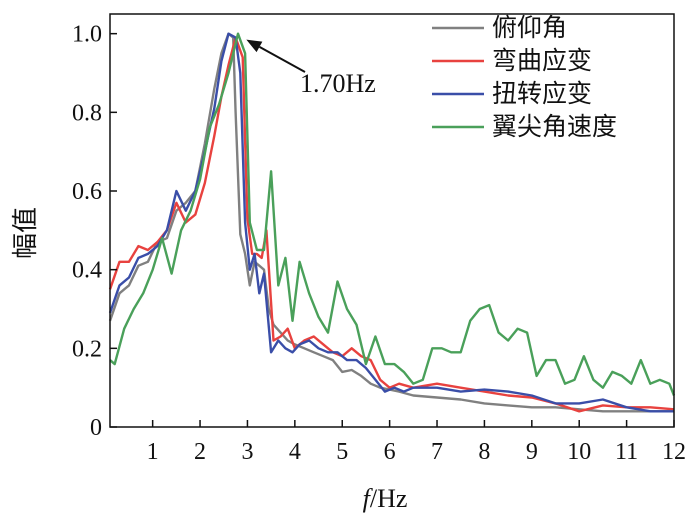 Image resolution: width=700 pixels, height=519 pixels. Describe the element at coordinates (342, 452) in the screenshot. I see `x-tick-label: 5` at that location.